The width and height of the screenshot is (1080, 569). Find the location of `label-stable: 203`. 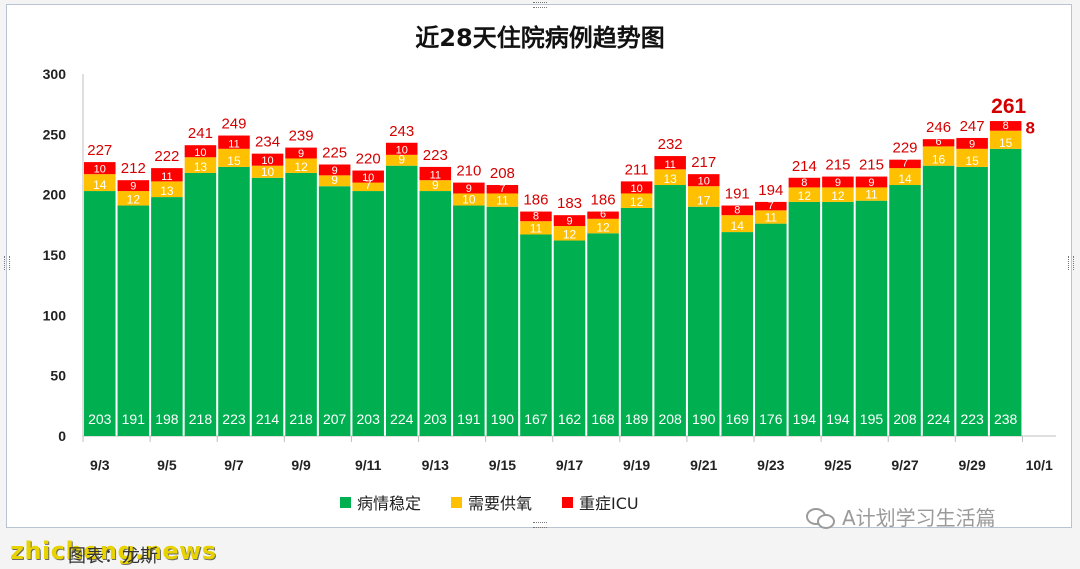

label-stable: 203 is located at coordinates (100, 419).